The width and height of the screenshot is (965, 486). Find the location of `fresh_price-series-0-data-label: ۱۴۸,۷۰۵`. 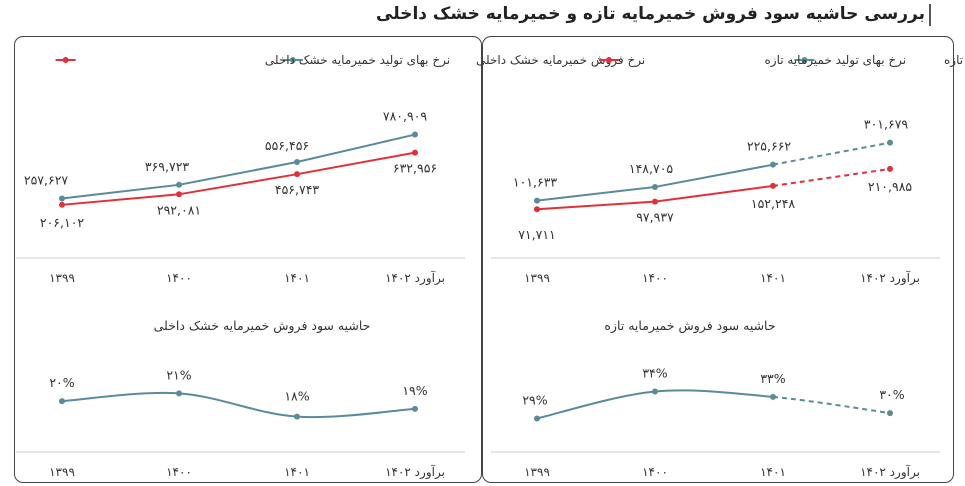

fresh_price-series-0-data-label: ۱۴۸,۷۰۵ is located at coordinates (651, 168).